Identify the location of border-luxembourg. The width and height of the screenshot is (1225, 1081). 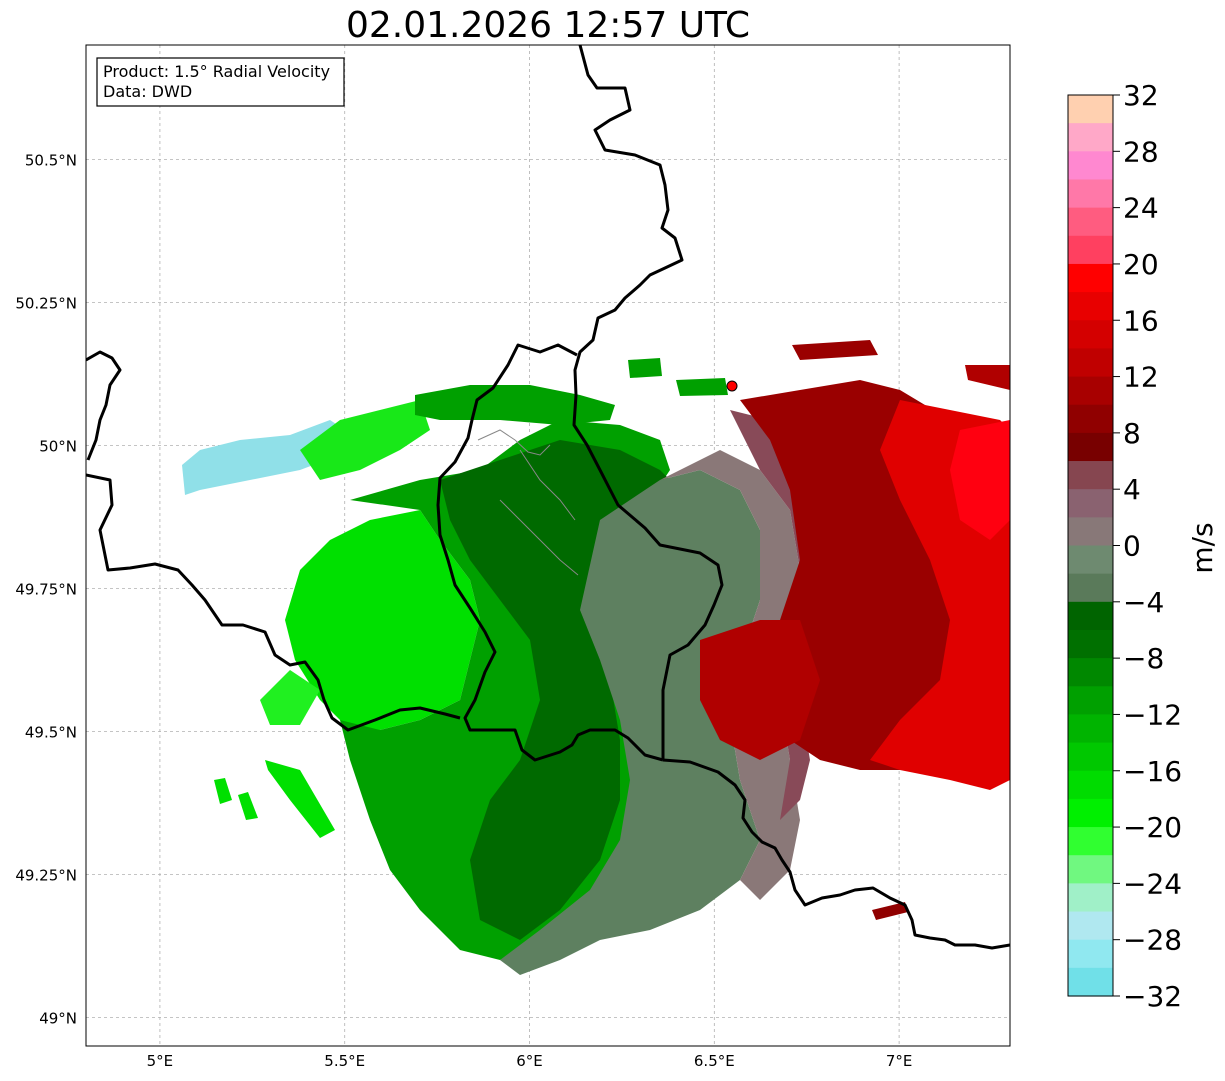
(550, 552).